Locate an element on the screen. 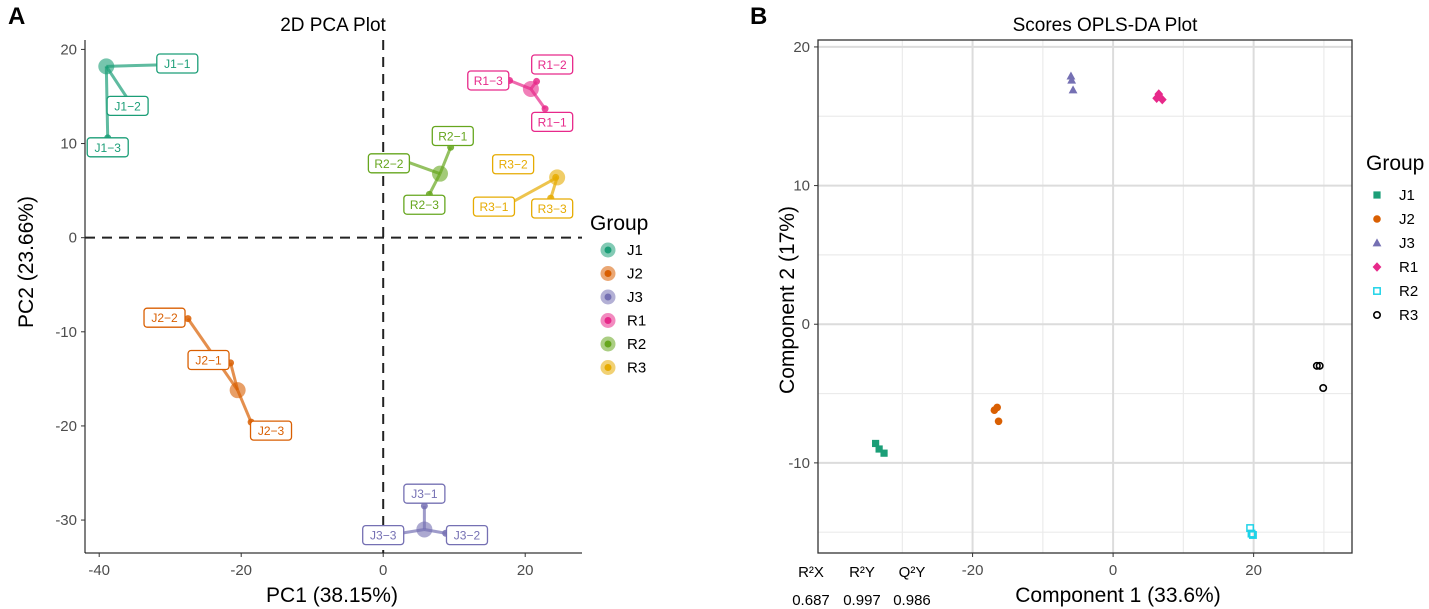 This screenshot has height=609, width=1429. pca-x-tick-label: 0 is located at coordinates (383, 570).